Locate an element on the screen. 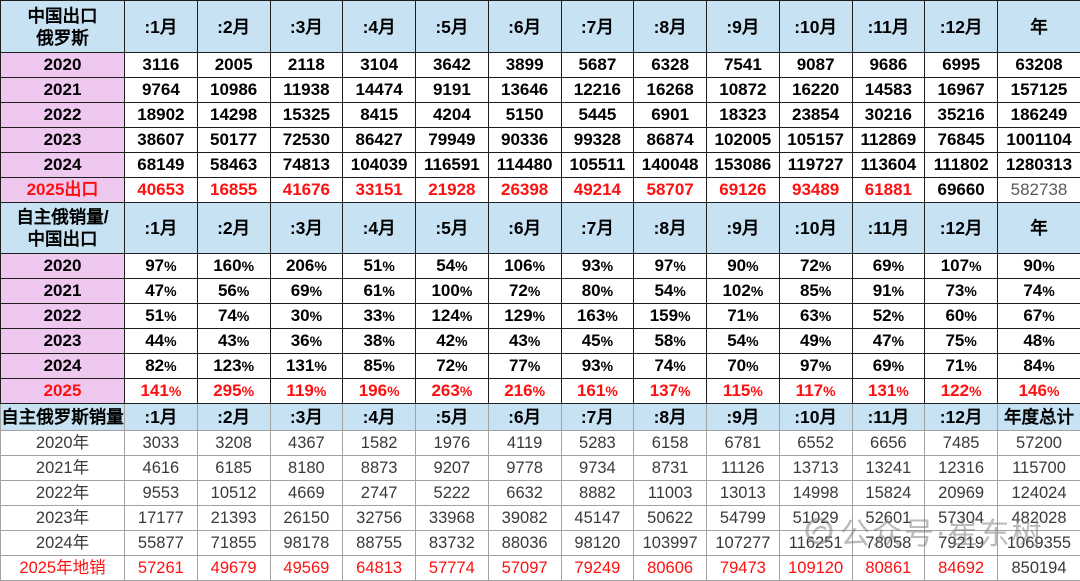 The height and width of the screenshot is (581, 1080). value-cell: 77% is located at coordinates (524, 366).